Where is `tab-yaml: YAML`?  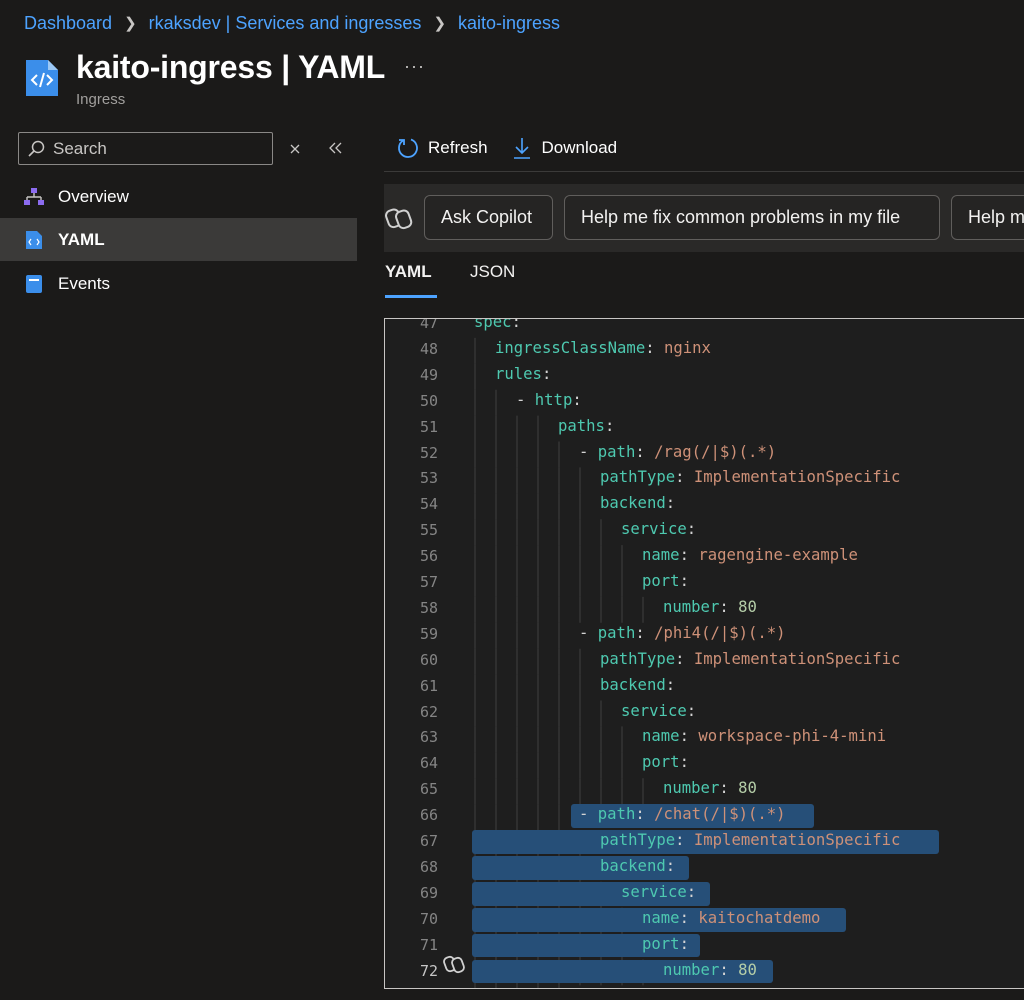 tab-yaml: YAML is located at coordinates (408, 271).